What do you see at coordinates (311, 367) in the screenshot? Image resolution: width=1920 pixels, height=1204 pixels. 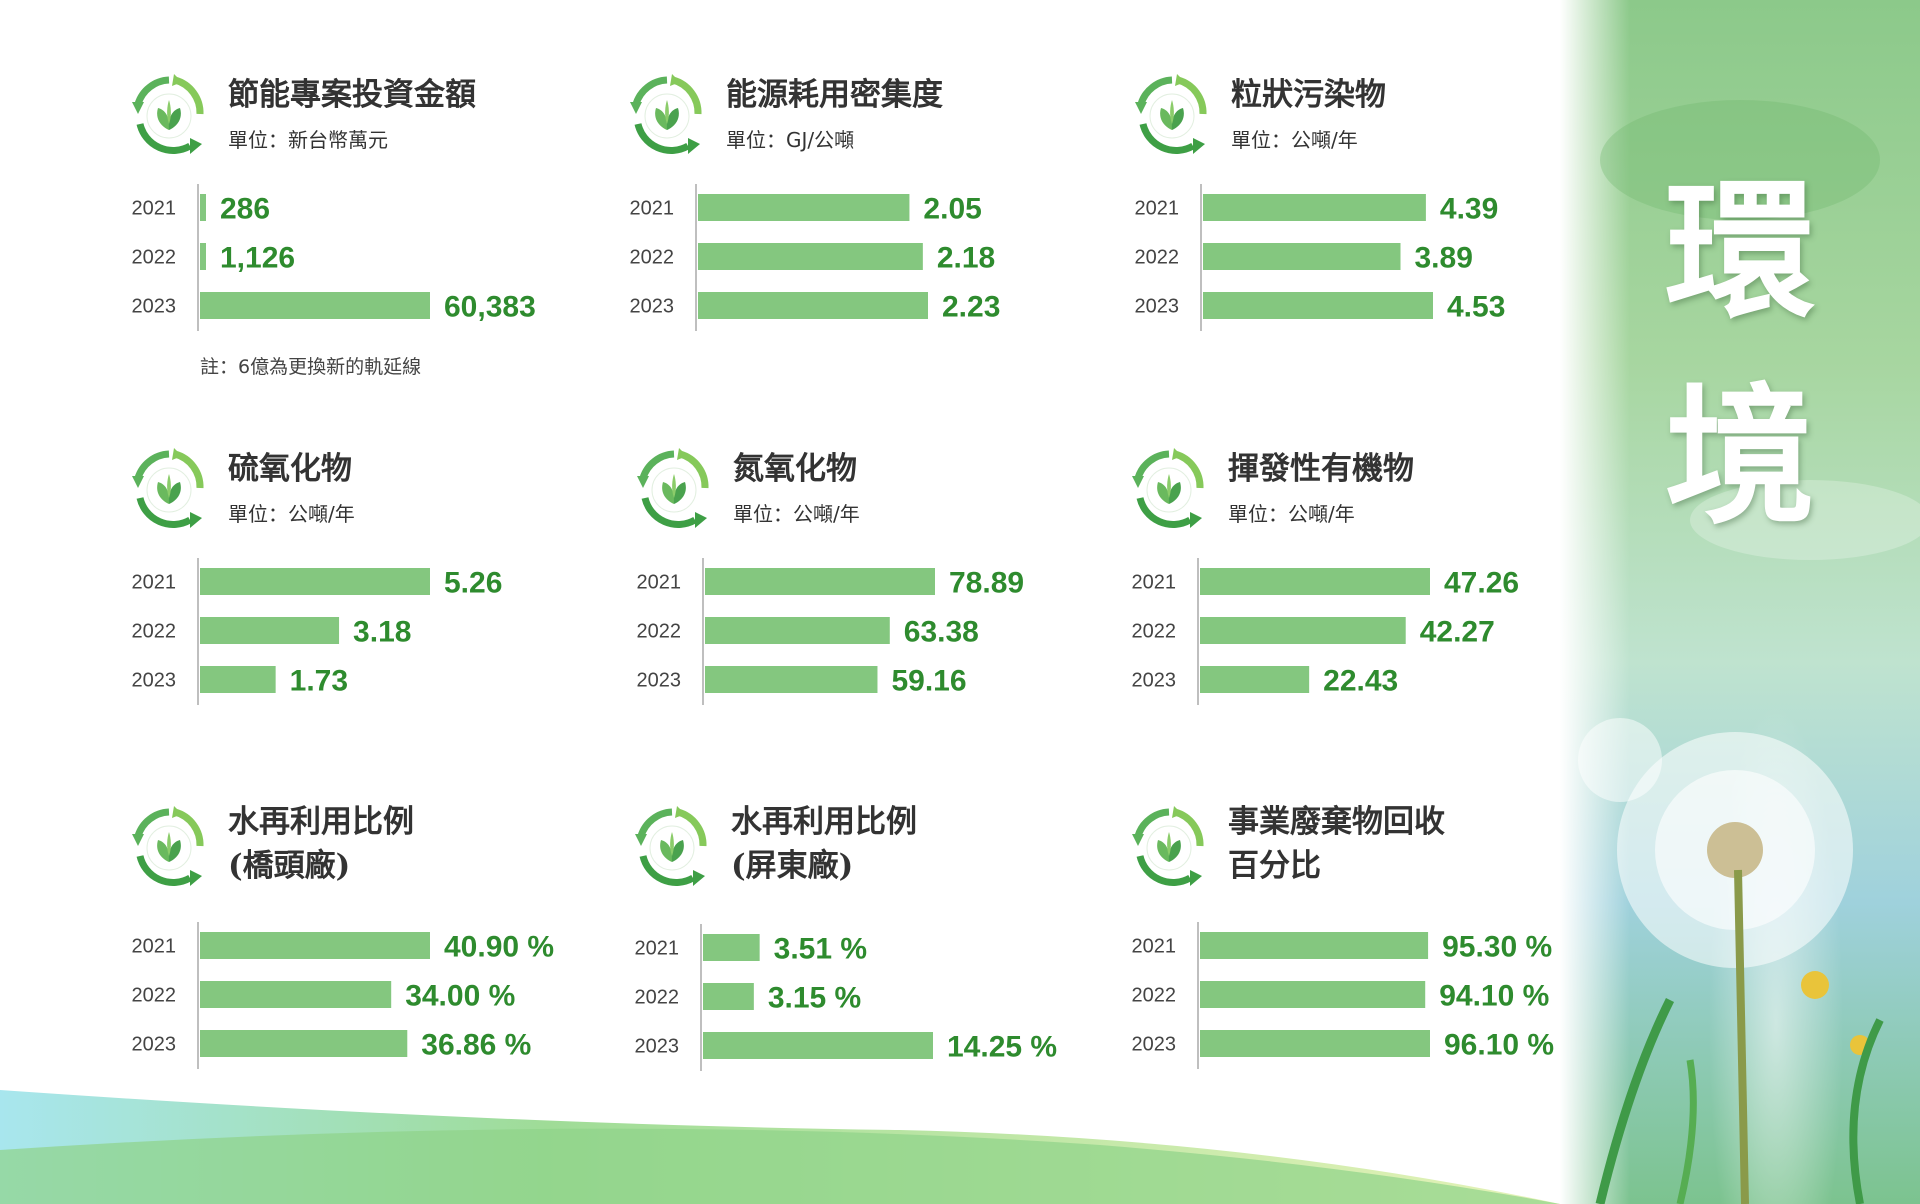 I see `chart-footnote: 註：6億為更換新的軌延線` at bounding box center [311, 367].